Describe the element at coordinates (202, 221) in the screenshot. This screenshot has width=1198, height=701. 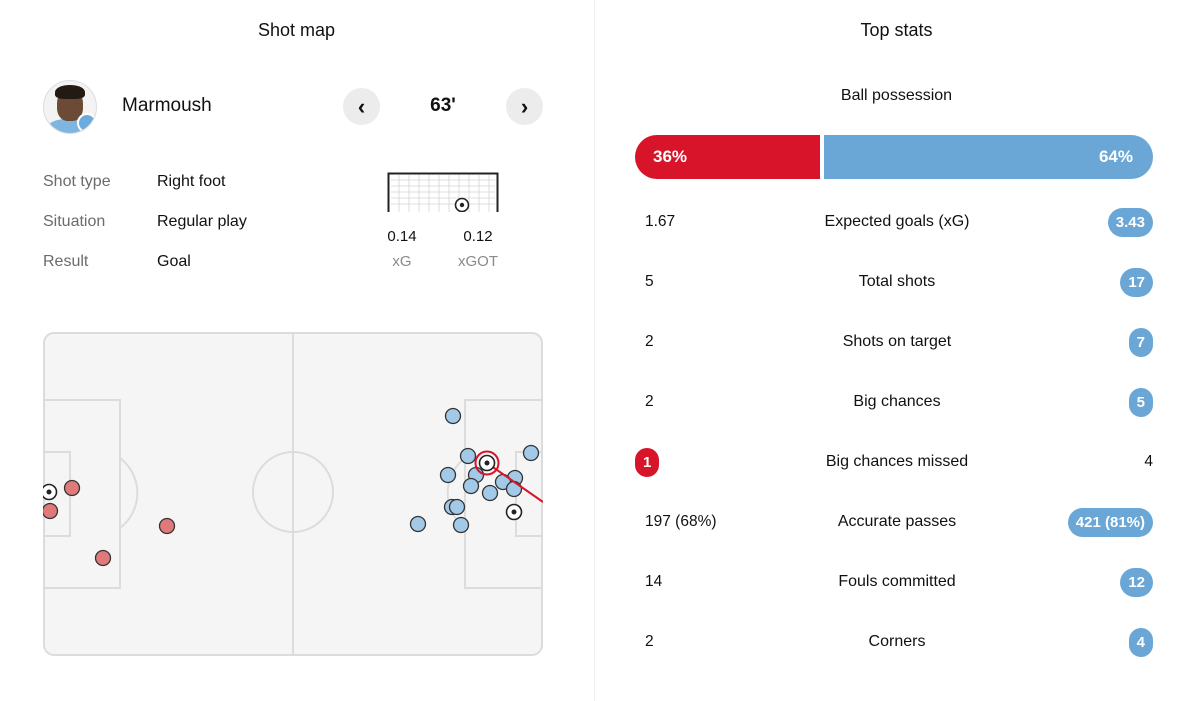
I see `situation-value: Regular play` at that location.